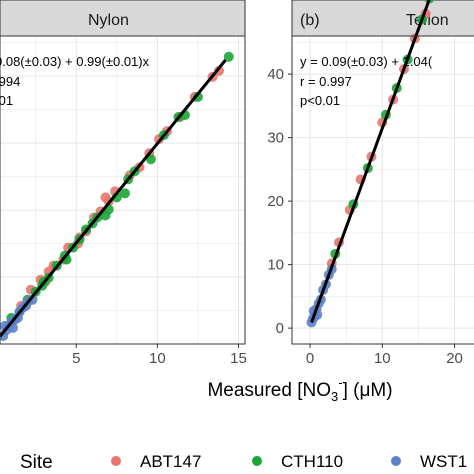 This screenshot has width=474, height=474. What do you see at coordinates (340, 382) in the screenshot?
I see `x-axis-title-sup: -` at bounding box center [340, 382].